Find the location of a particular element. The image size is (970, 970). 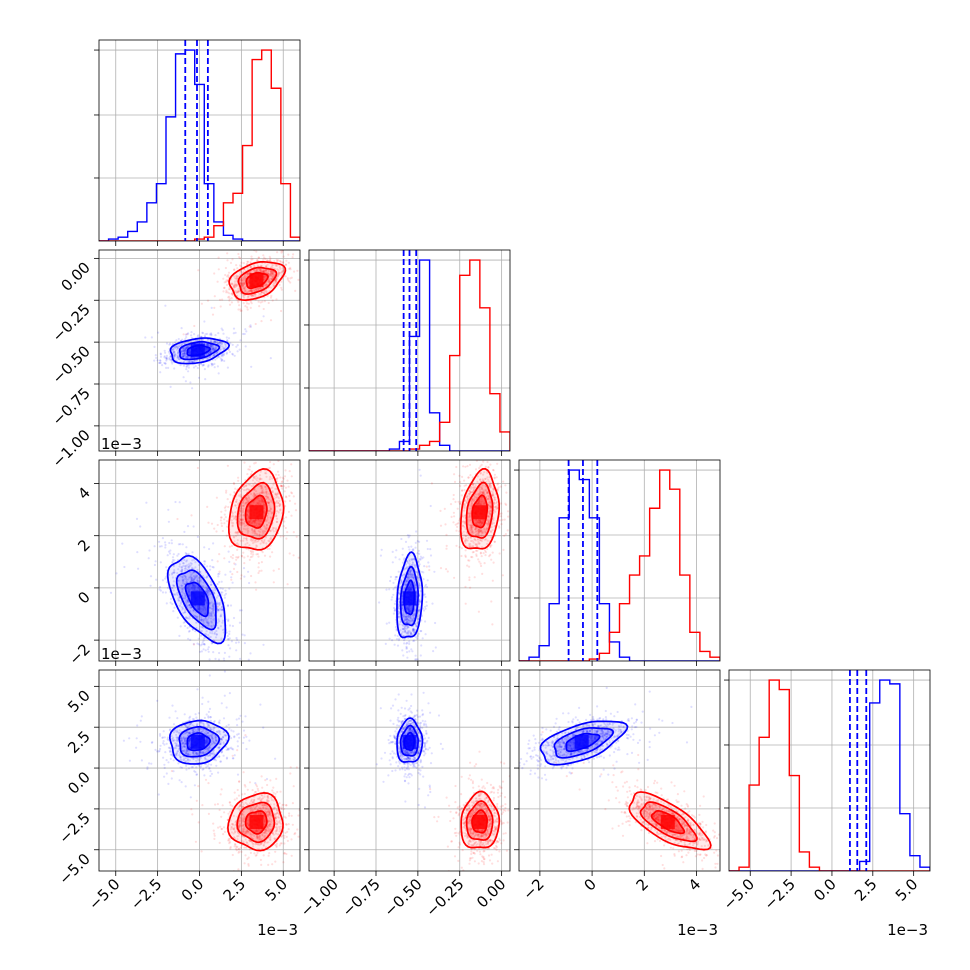

y-offset-label: 1e−3 is located at coordinates (121, 654).